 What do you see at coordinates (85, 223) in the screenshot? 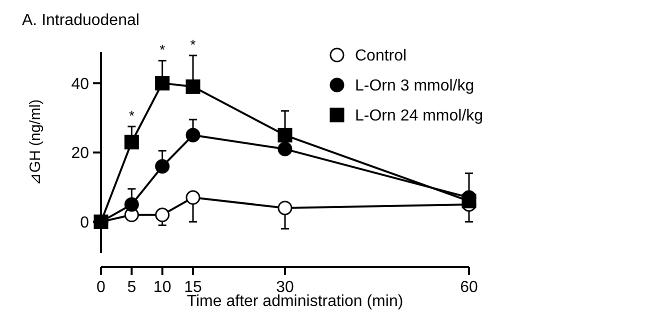
I see `y-tick-label: 0` at bounding box center [85, 223].